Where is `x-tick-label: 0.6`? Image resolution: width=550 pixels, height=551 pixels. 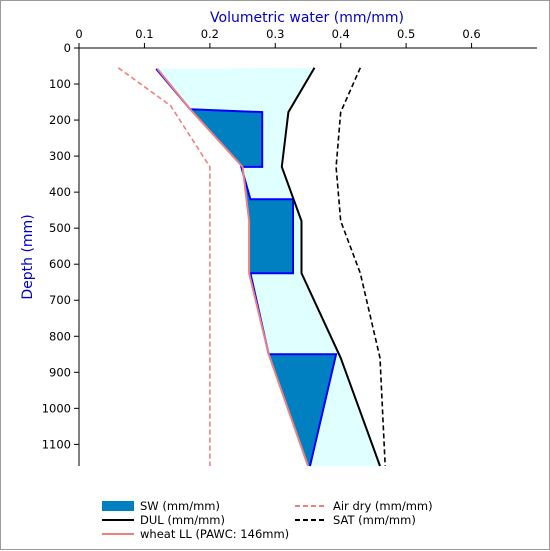
x-tick-label: 0.6 is located at coordinates (471, 34).